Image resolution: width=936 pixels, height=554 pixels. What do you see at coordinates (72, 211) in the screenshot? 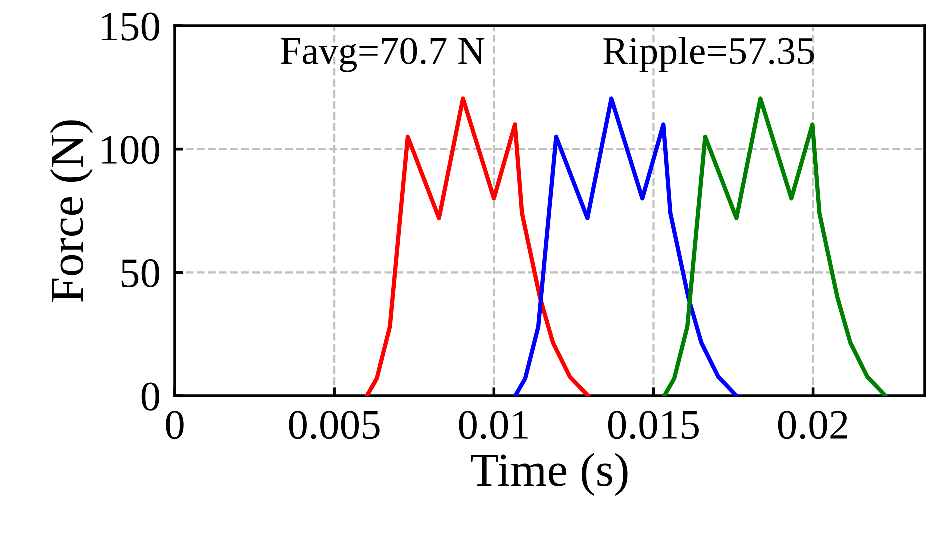
I see `y-axis-title: Force (N)` at bounding box center [72, 211].